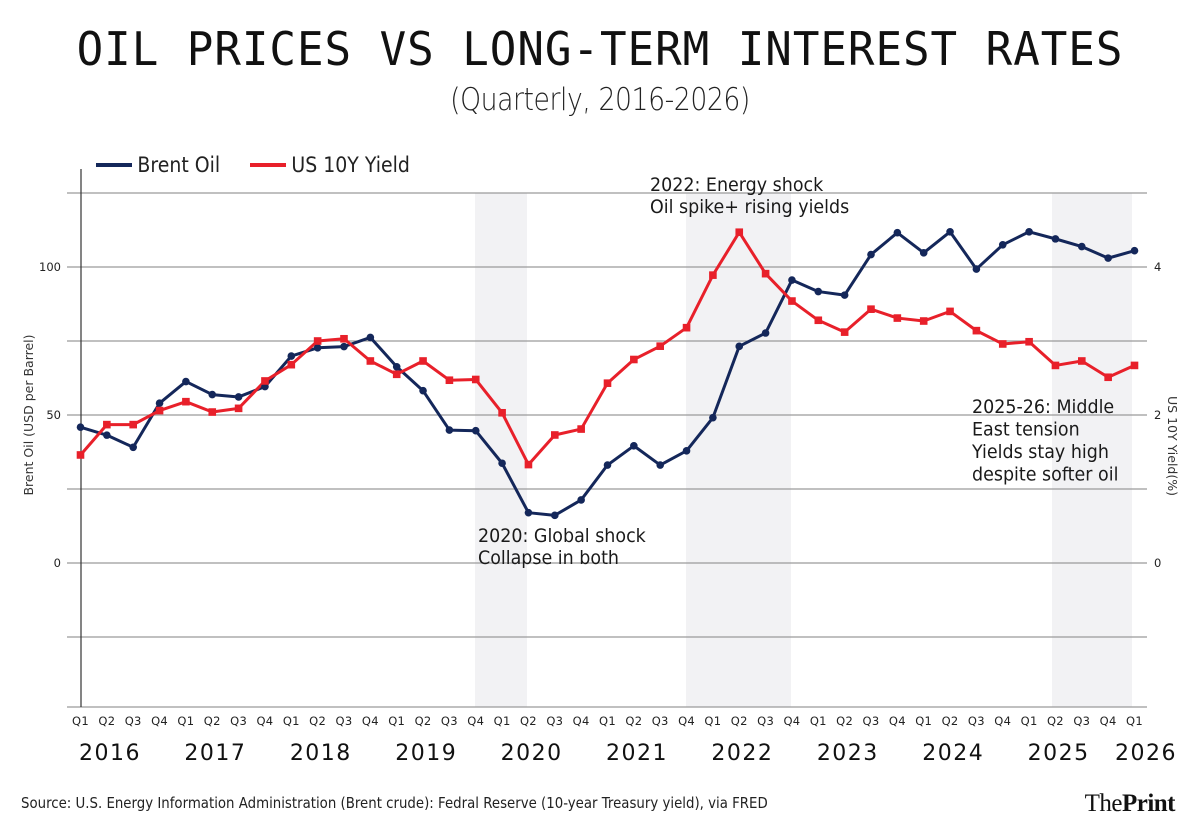 This screenshot has height=830, width=1200. I want to click on annotation-text: Collapse in both, so click(548, 558).